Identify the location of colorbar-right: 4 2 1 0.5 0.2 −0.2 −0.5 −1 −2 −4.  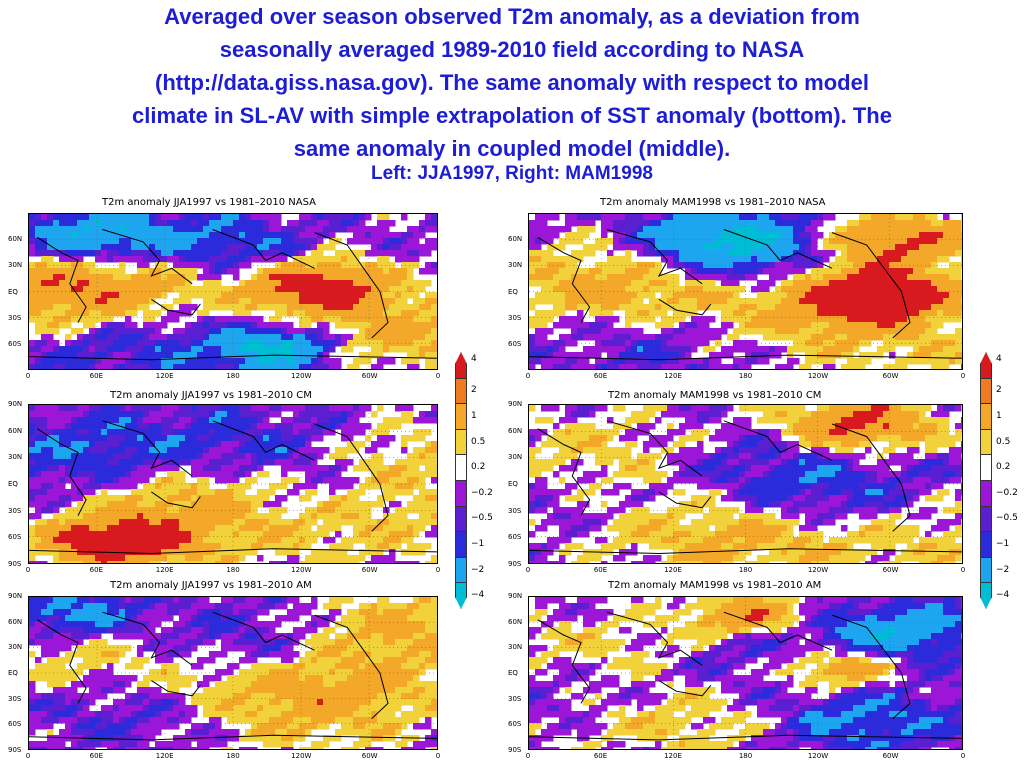
(999, 480).